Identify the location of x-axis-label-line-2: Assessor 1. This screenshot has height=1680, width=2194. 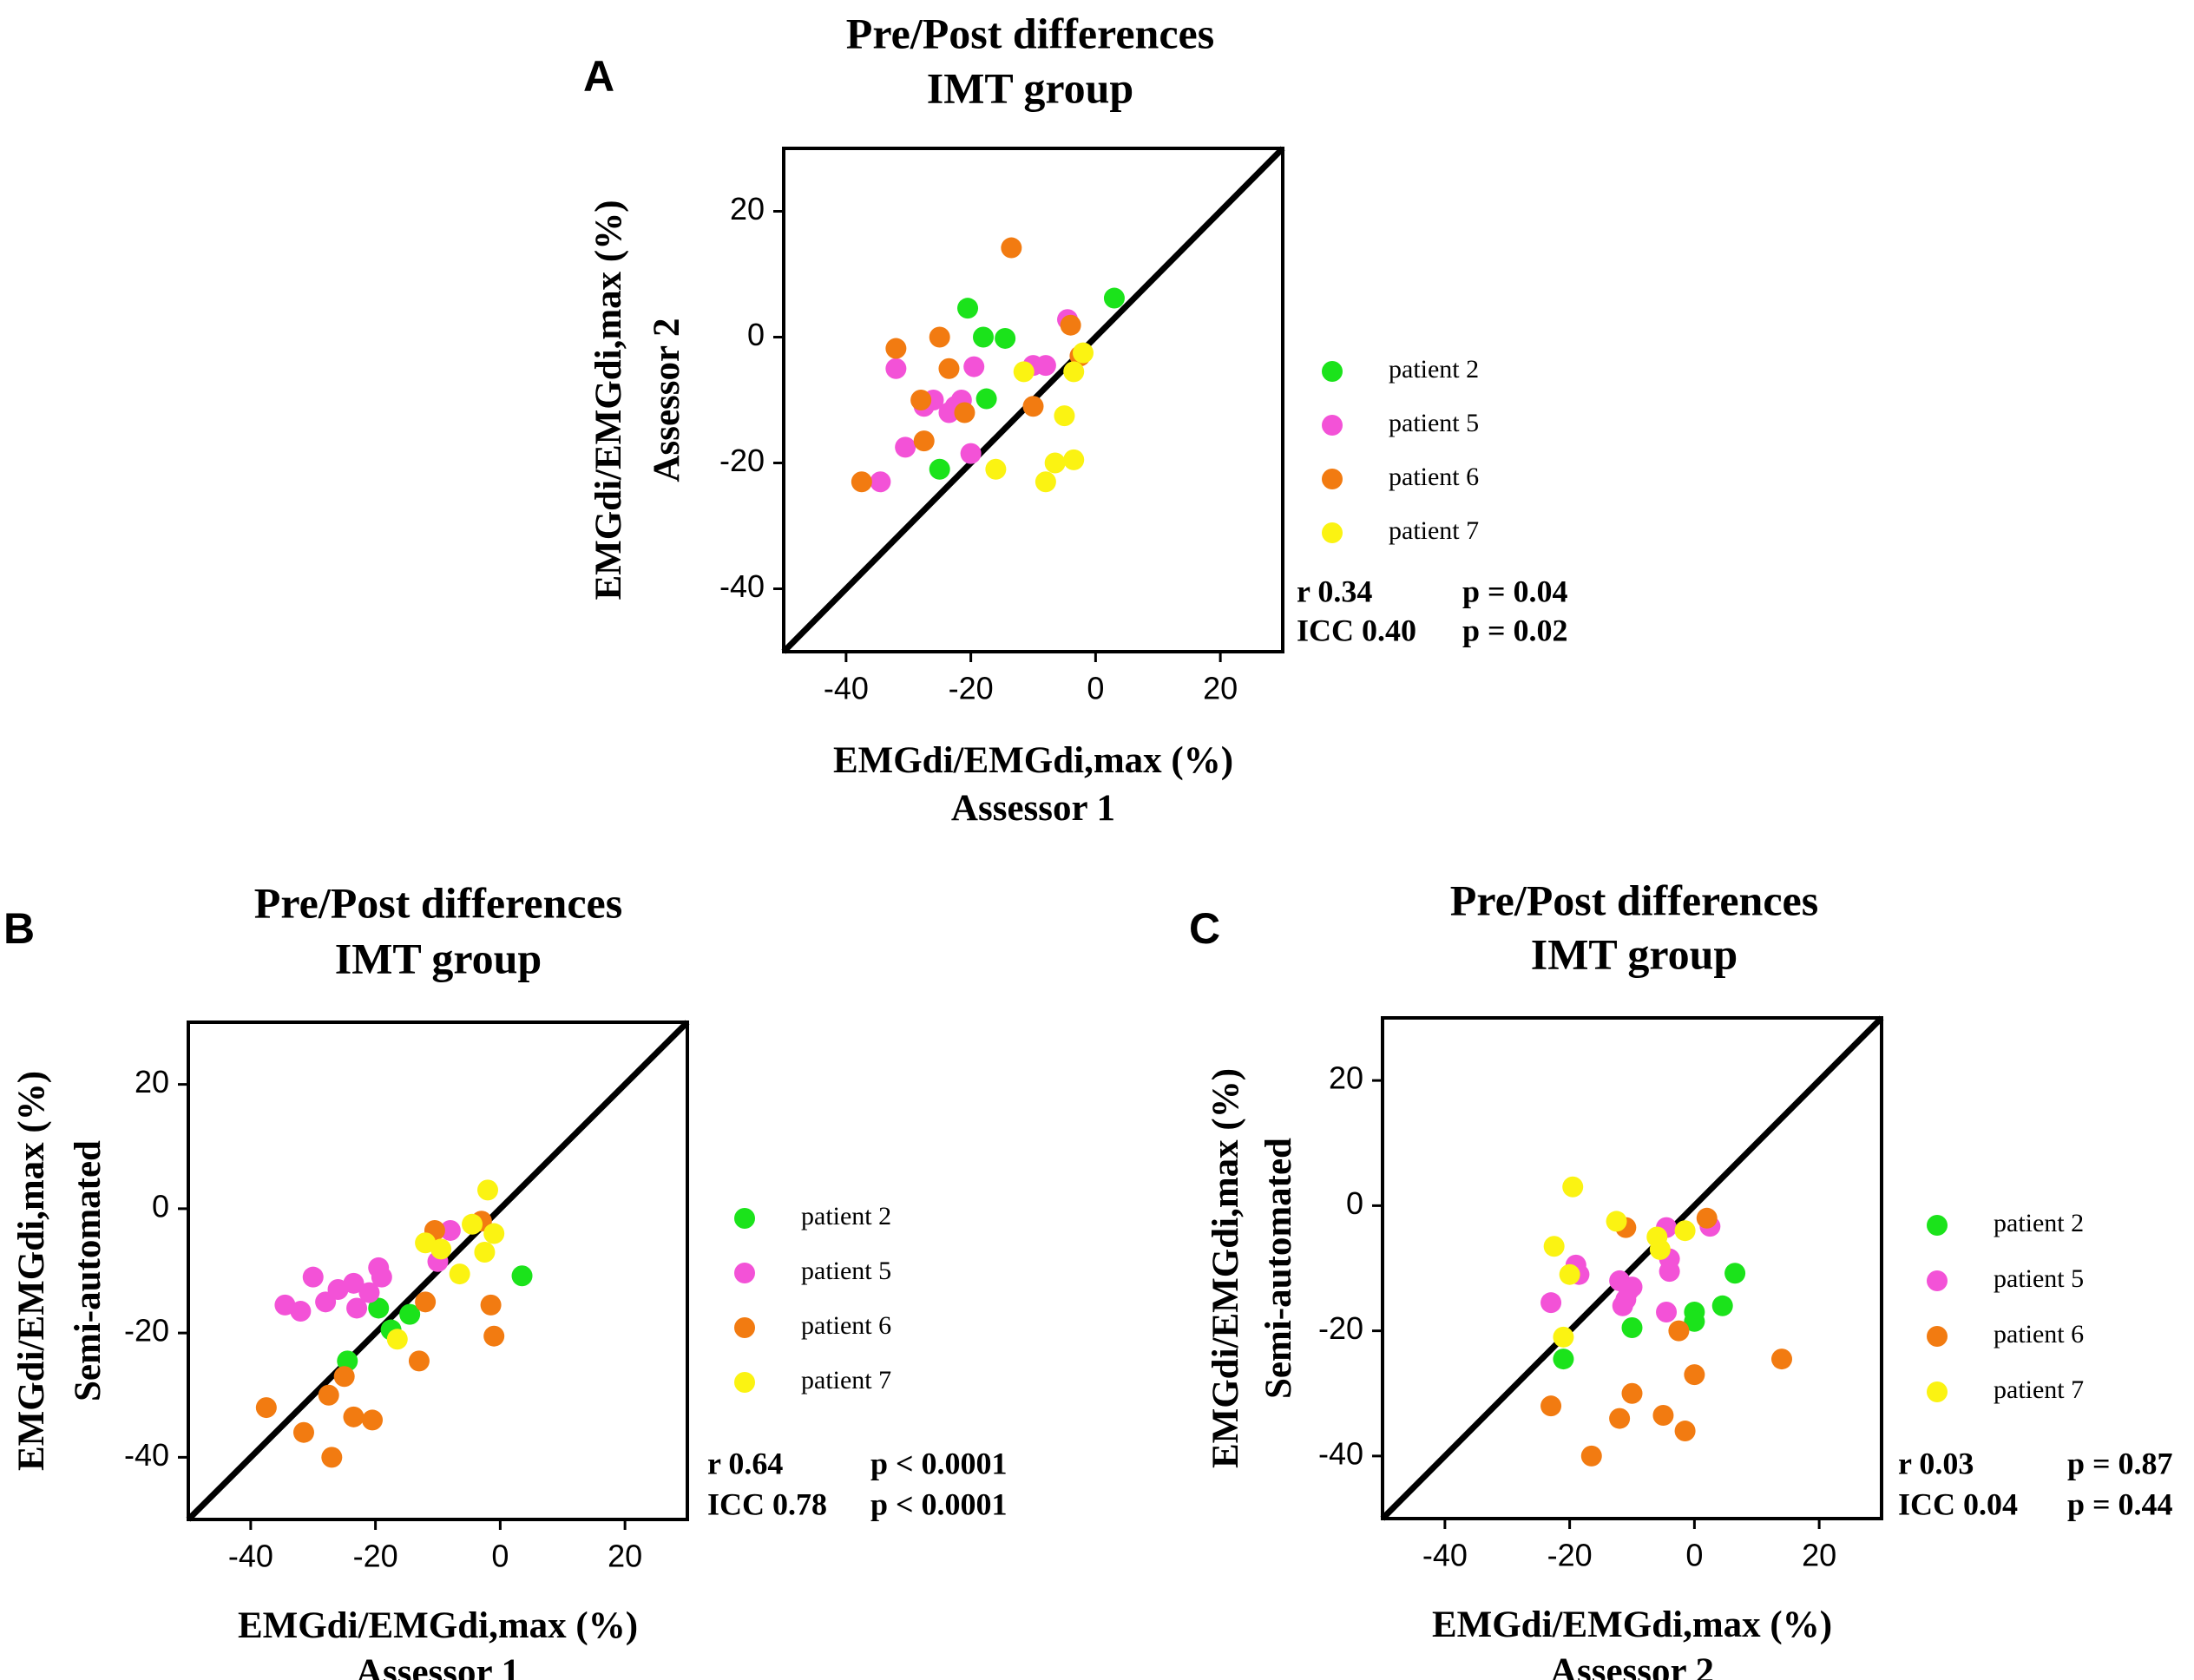
(438, 1666).